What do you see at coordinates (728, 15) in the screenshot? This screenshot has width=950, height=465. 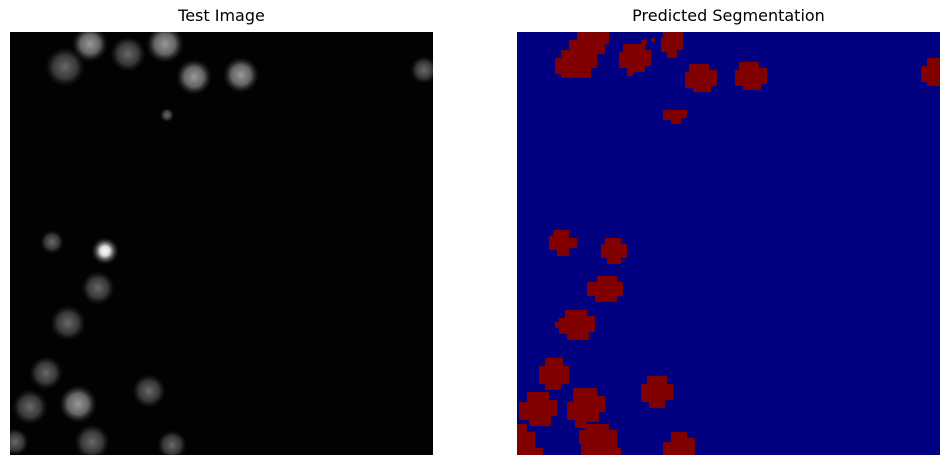 I see `predicted-segmentation-title: Predicted Segmentation` at bounding box center [728, 15].